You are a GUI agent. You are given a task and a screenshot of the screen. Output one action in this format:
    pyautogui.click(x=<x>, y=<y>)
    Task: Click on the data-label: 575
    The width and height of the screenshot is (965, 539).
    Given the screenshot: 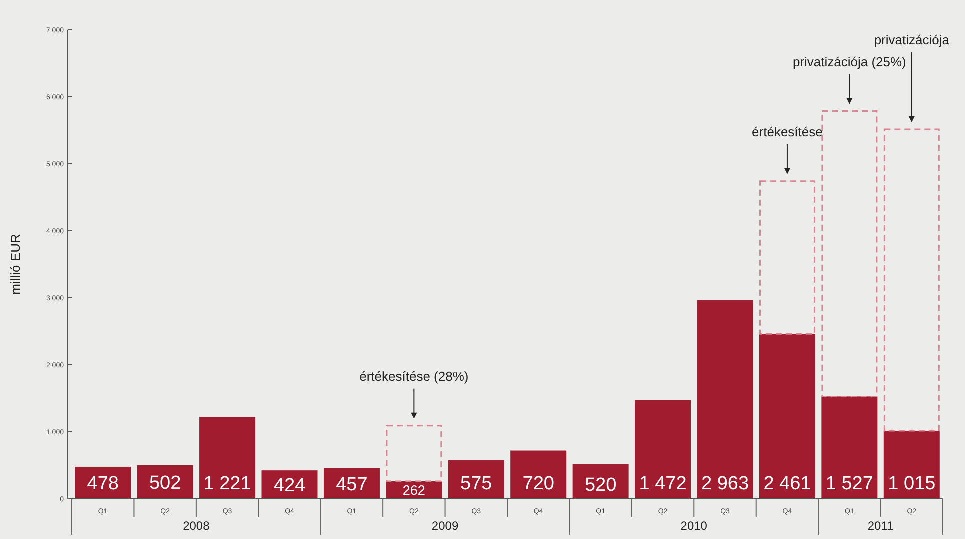 What is the action you would take?
    pyautogui.click(x=476, y=484)
    